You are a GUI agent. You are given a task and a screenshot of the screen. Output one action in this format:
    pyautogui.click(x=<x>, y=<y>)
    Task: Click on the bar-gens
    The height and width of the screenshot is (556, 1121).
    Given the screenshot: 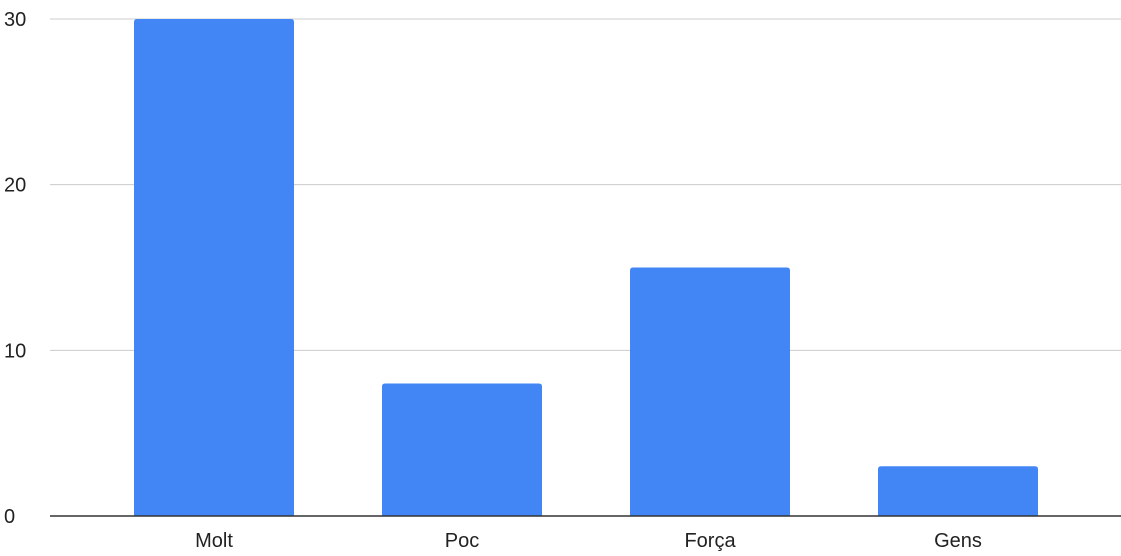 What is the action you would take?
    pyautogui.click(x=958, y=491)
    